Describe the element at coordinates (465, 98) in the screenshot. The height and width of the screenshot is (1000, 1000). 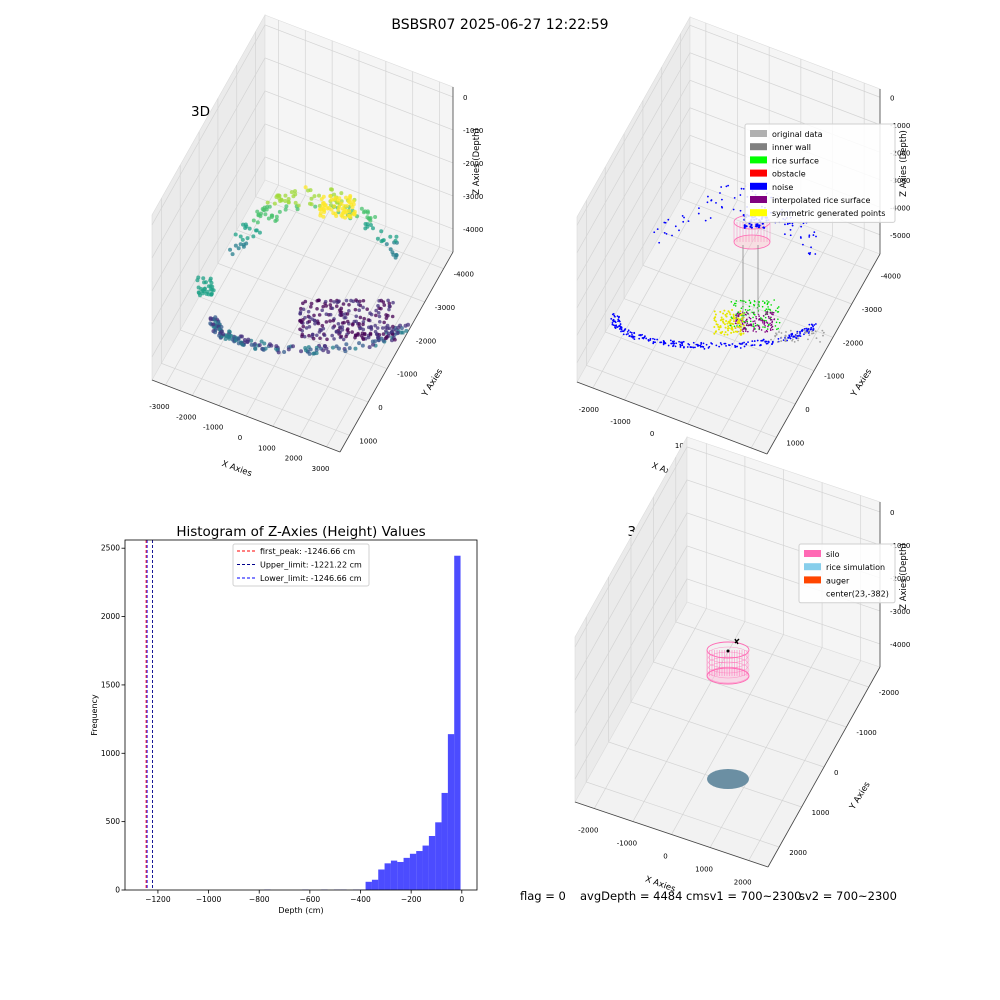
I see `z-tick-label: 0` at that location.